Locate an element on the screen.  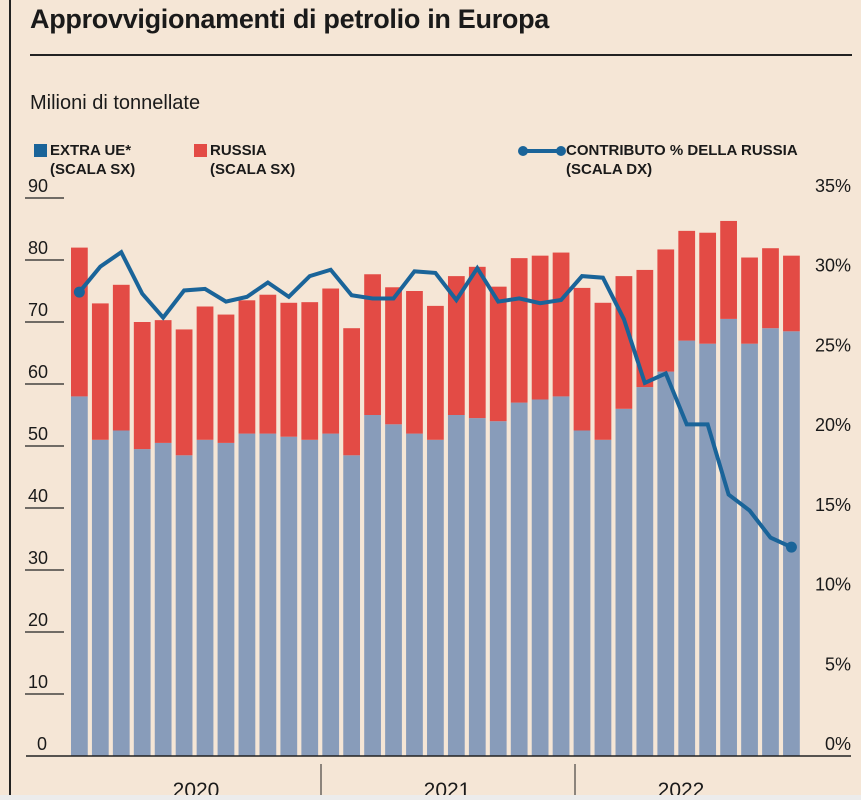
legend-label: RUSSIA is located at coordinates (238, 150).